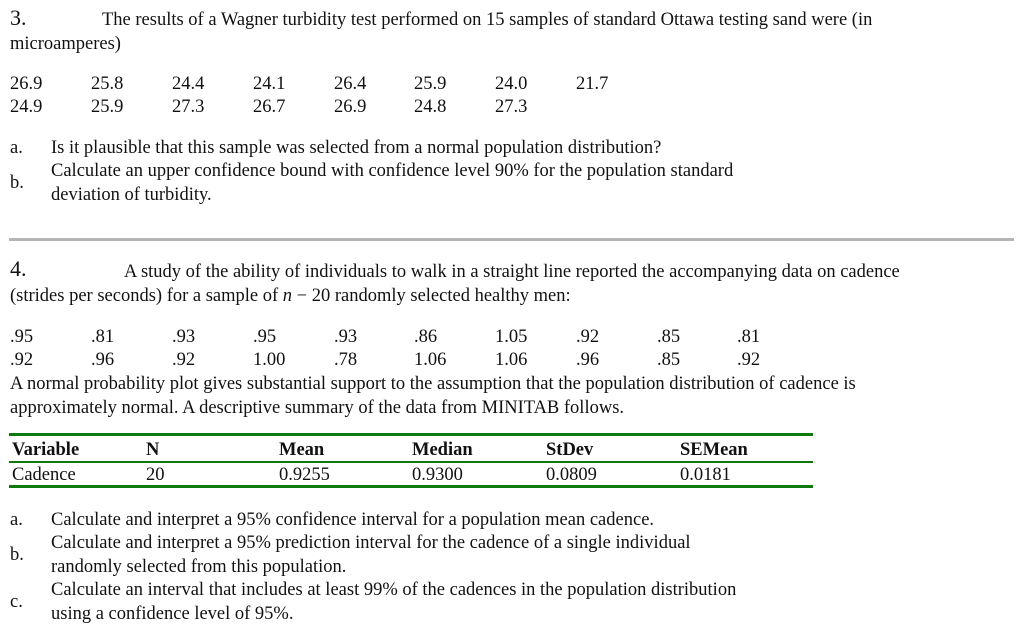 The height and width of the screenshot is (629, 1024). Describe the element at coordinates (46, 450) in the screenshot. I see `table-header-variable: Variable` at that location.